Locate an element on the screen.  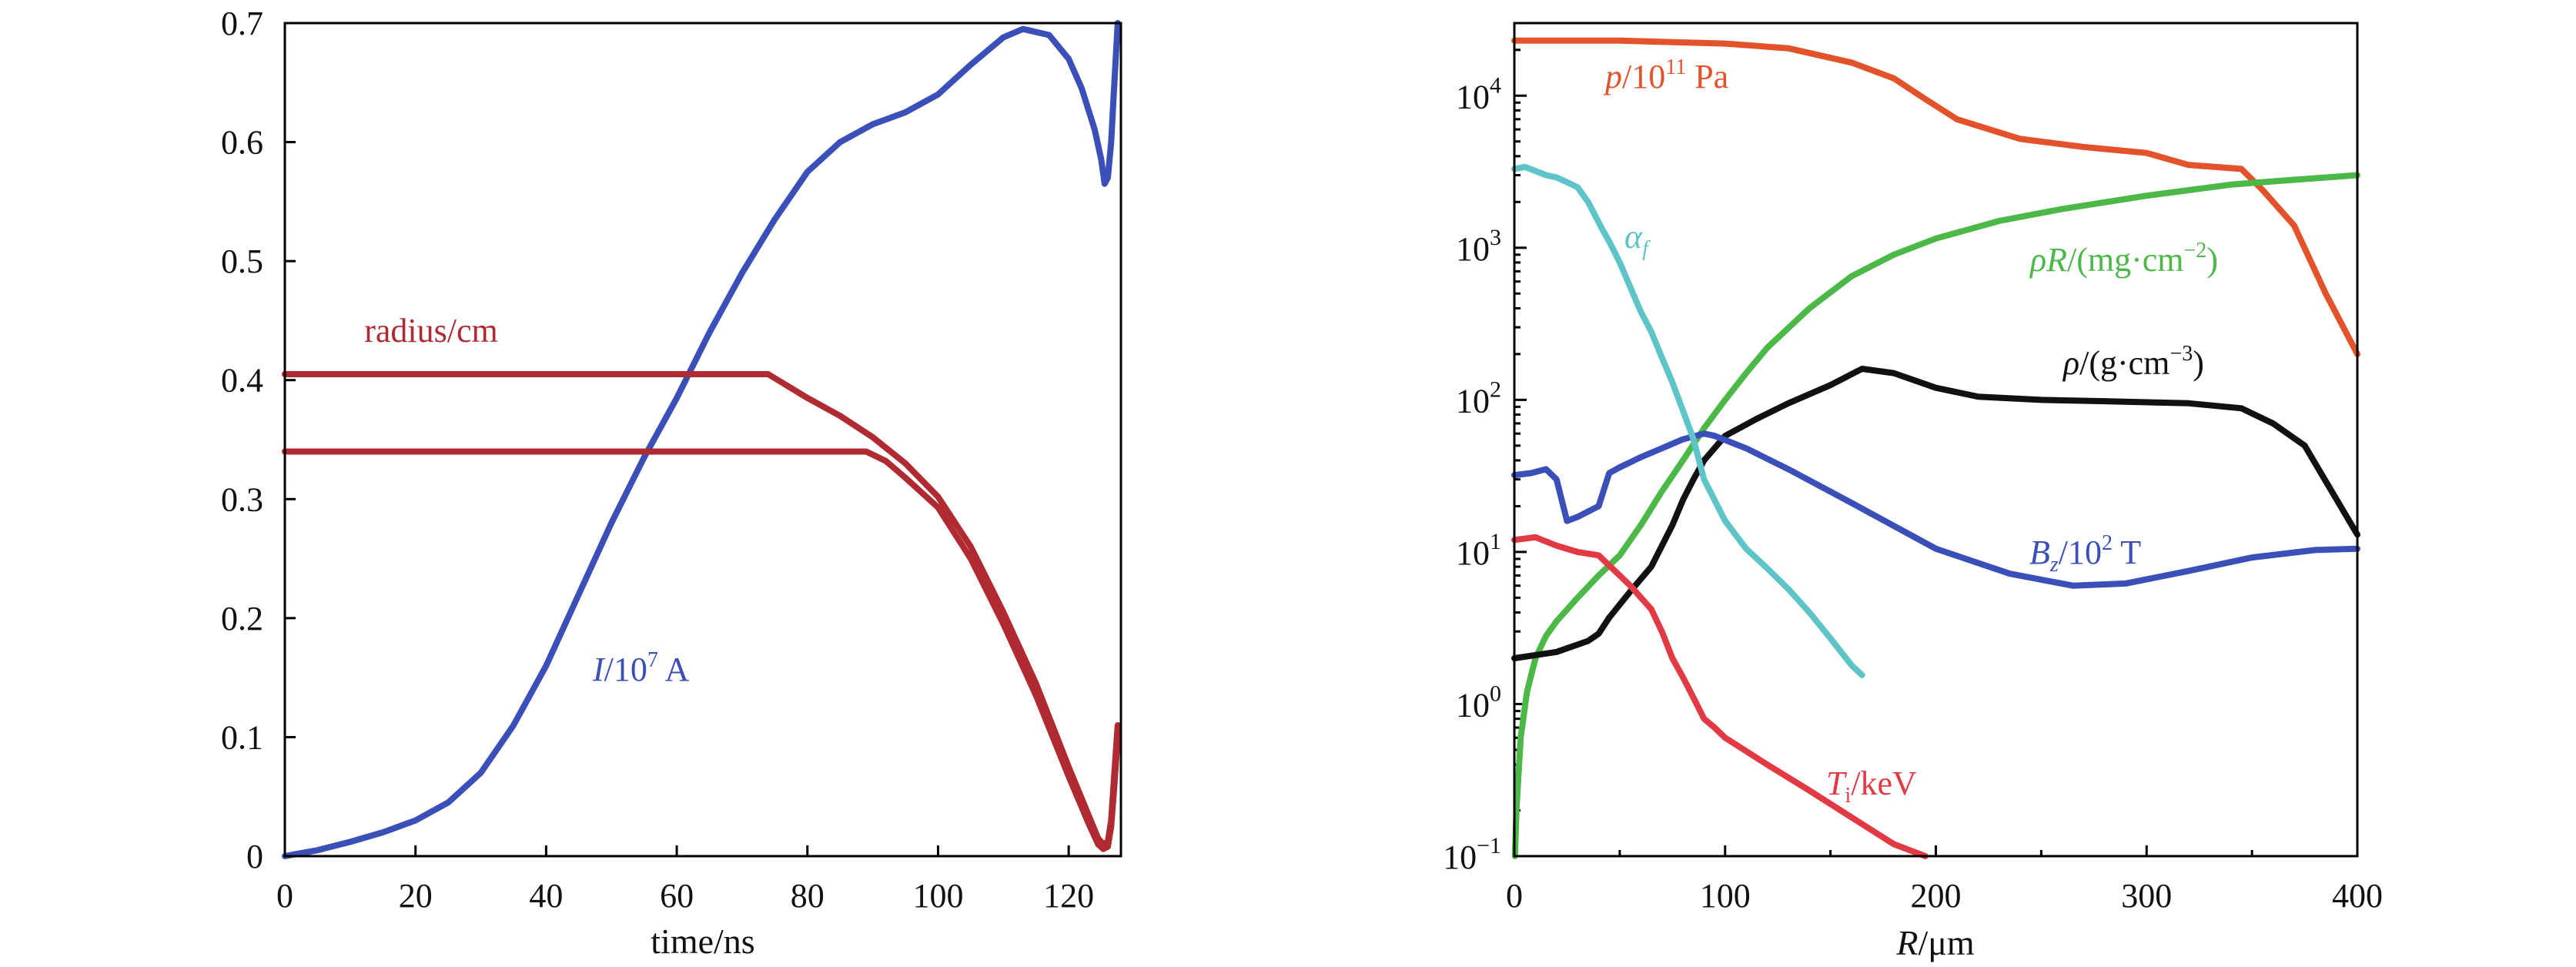
areal-density-series-label: ρR/(mg·cm−2) is located at coordinates (2123, 259).